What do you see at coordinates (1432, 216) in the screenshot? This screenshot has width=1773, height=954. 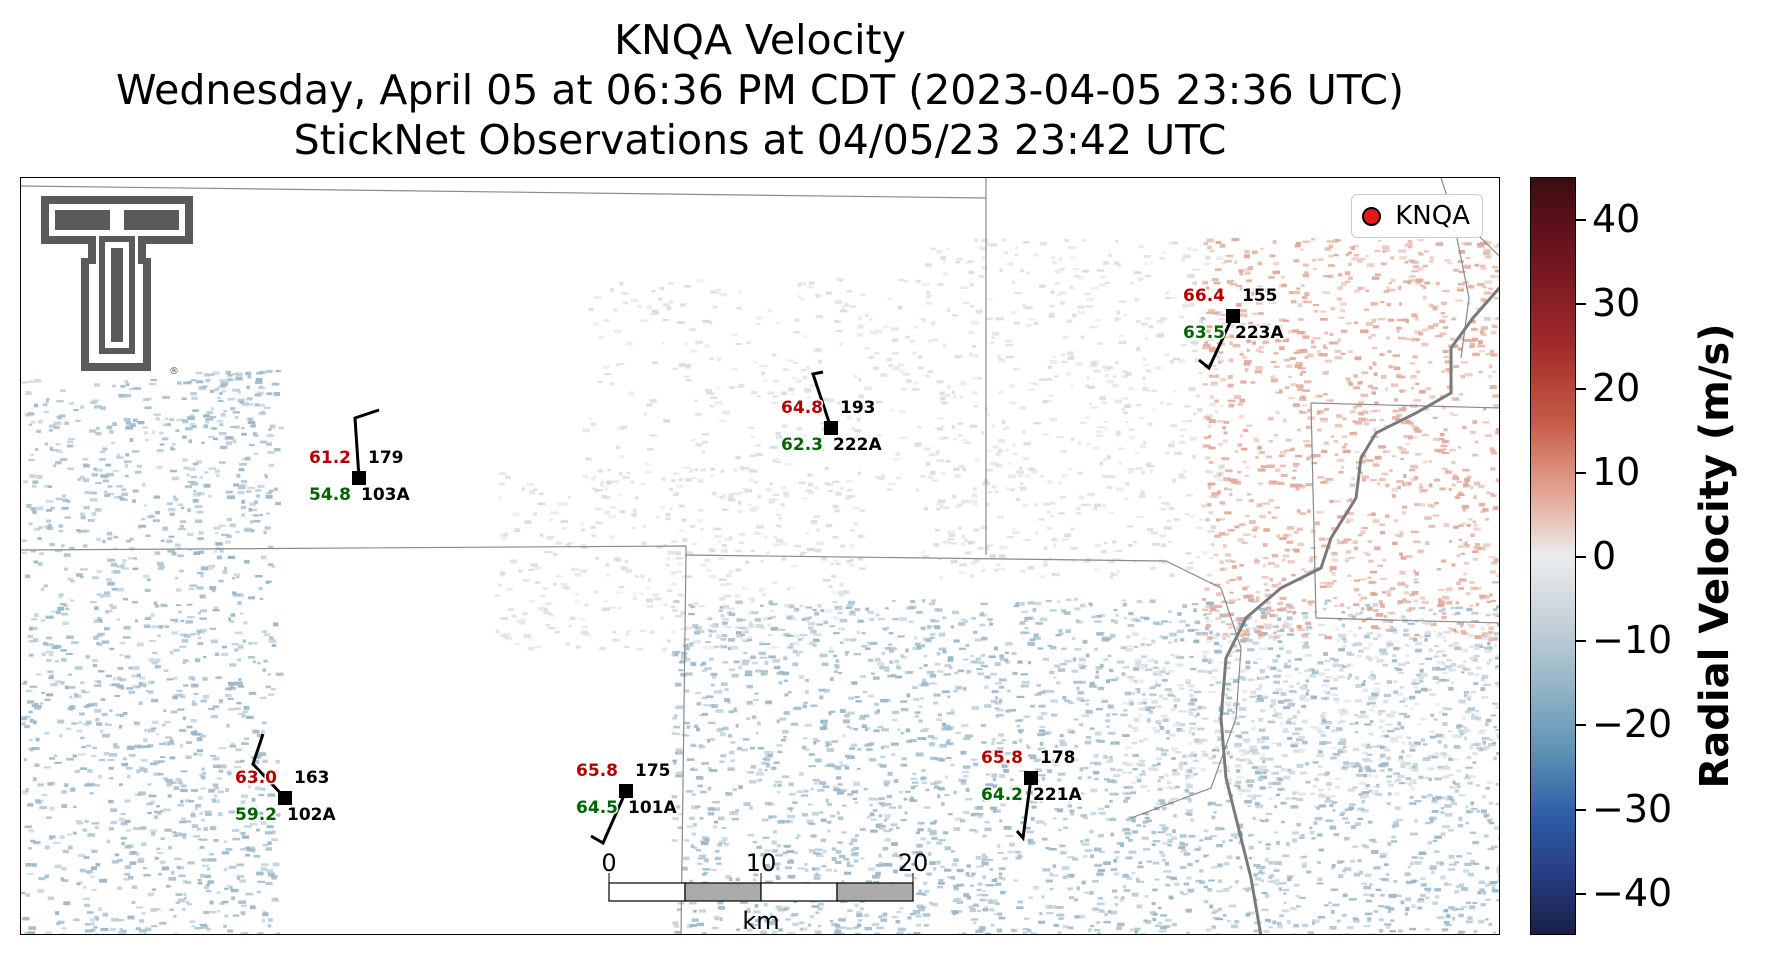 I see `legend-label: KNQA` at bounding box center [1432, 216].